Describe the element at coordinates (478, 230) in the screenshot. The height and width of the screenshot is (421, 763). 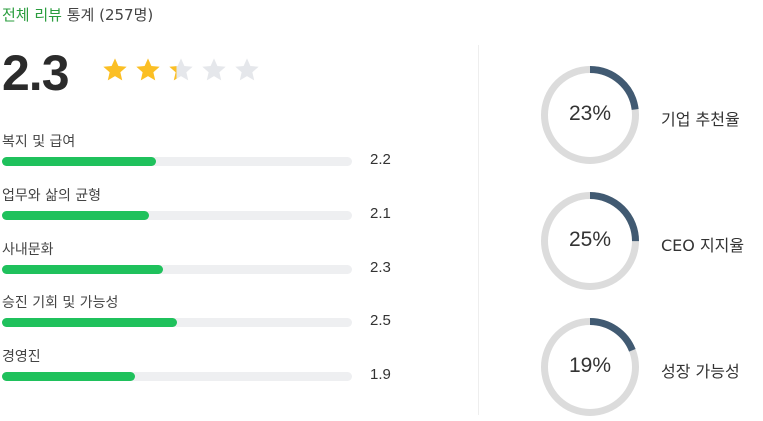
I see `divider` at that location.